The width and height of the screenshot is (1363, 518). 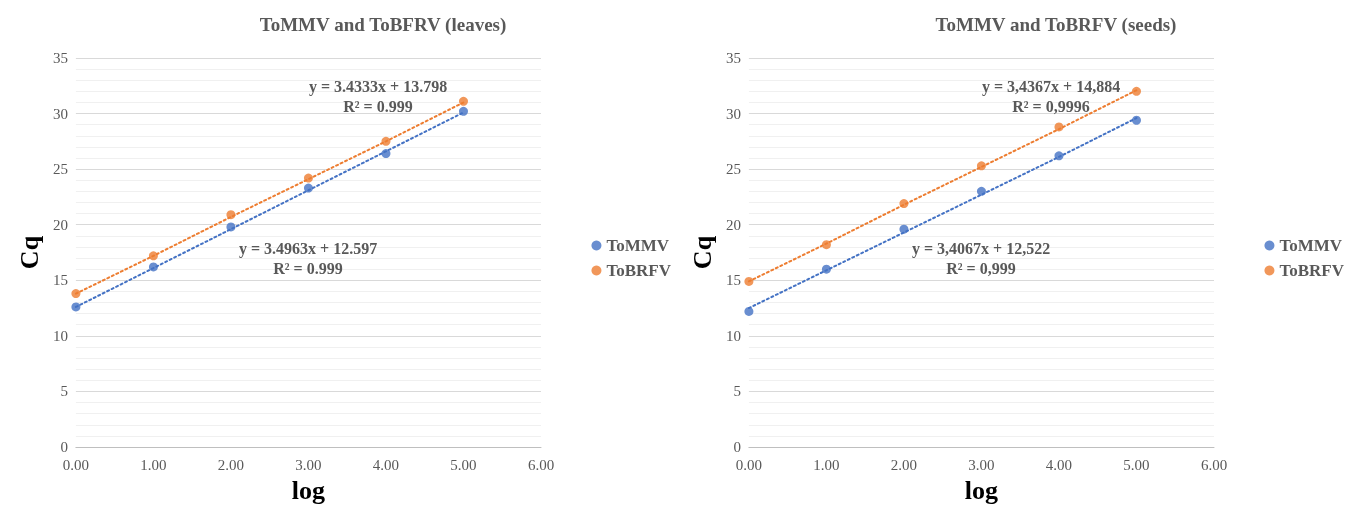 What do you see at coordinates (1051, 96) in the screenshot?
I see `annotation: y = 3,4367x + 14,884 R² = 0,9996` at bounding box center [1051, 96].